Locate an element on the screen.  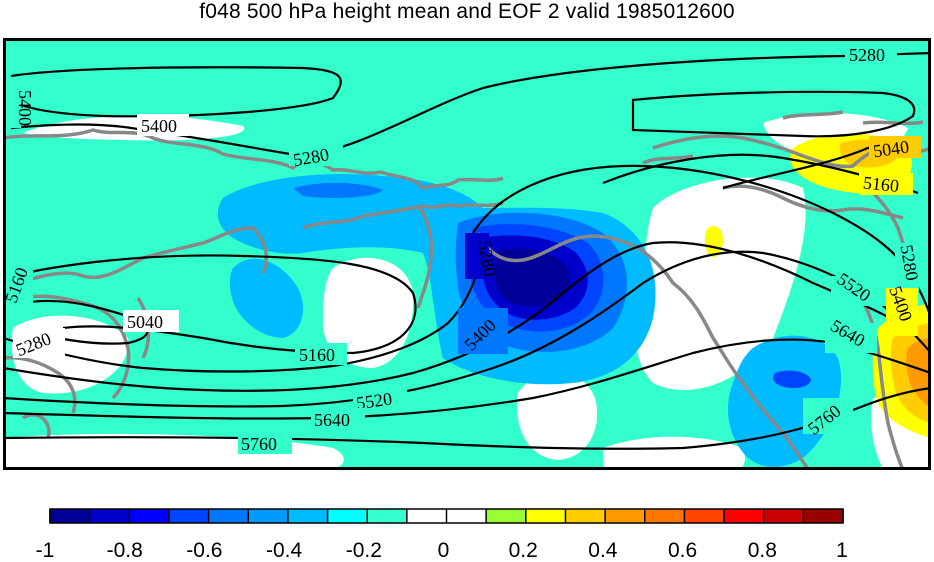
anomaly-white-southcenter is located at coordinates (557, 415).